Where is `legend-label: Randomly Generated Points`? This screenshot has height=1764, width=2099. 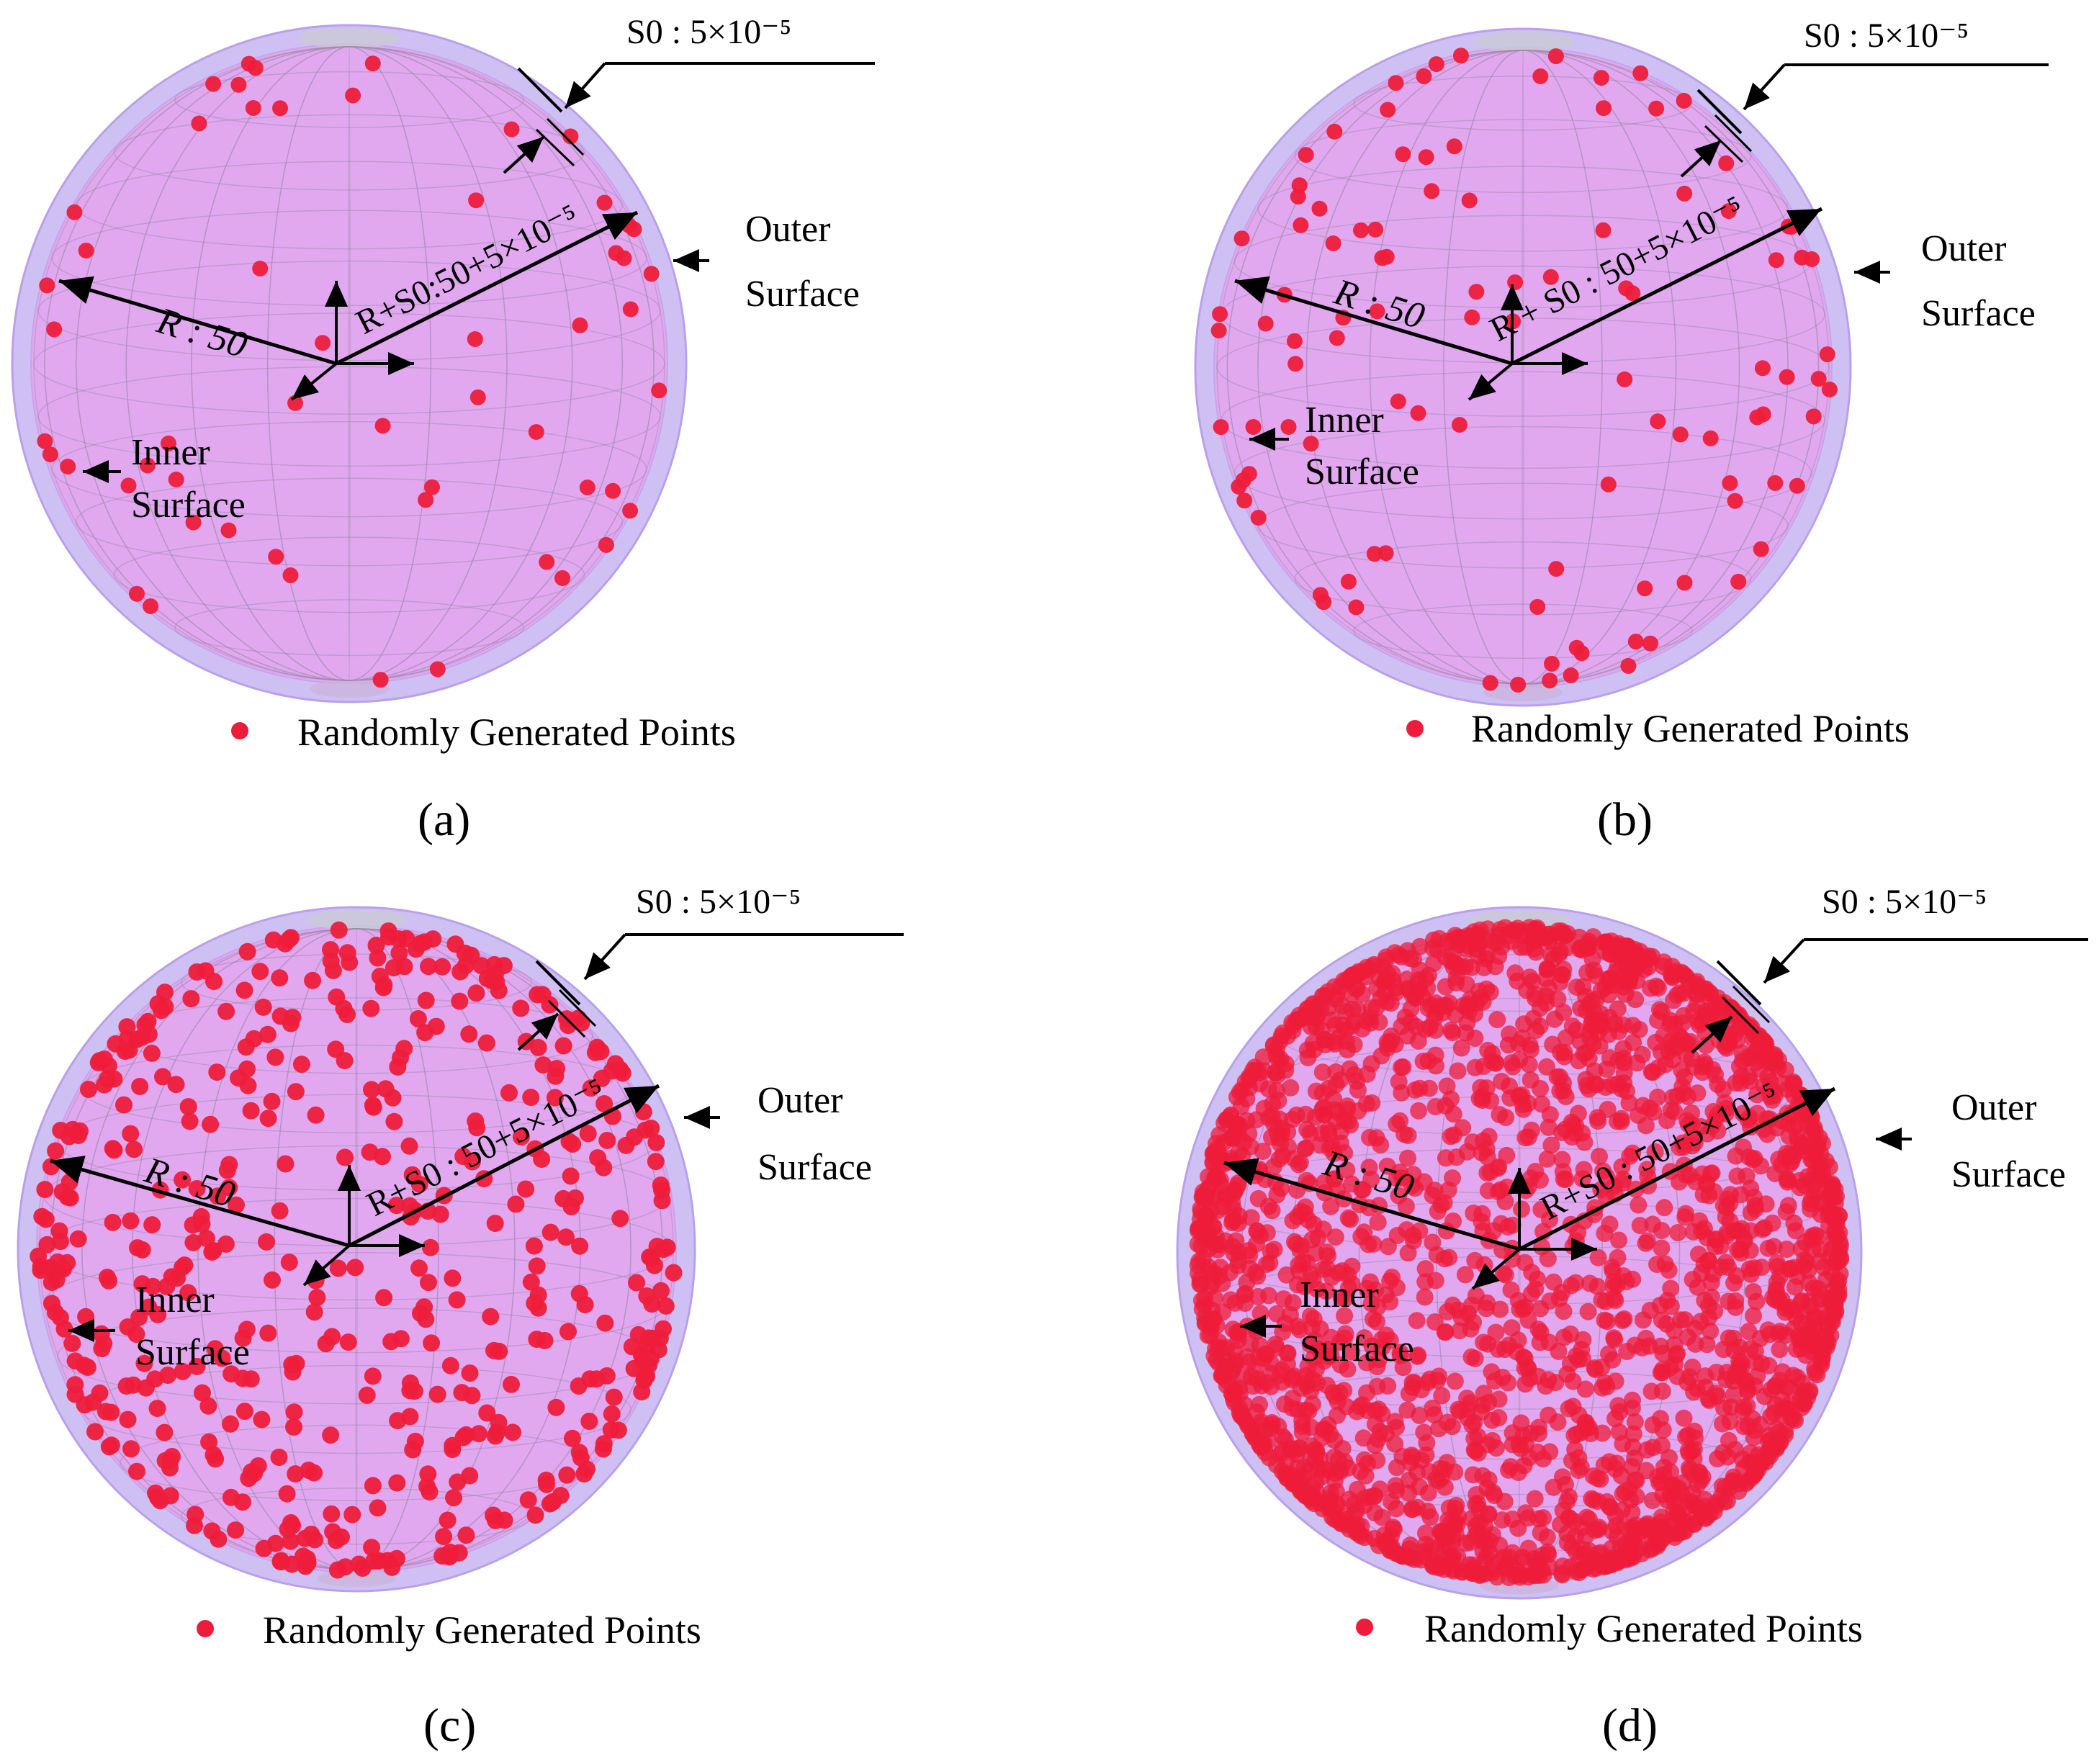
legend-label: Randomly Generated Points is located at coordinates (1644, 1628).